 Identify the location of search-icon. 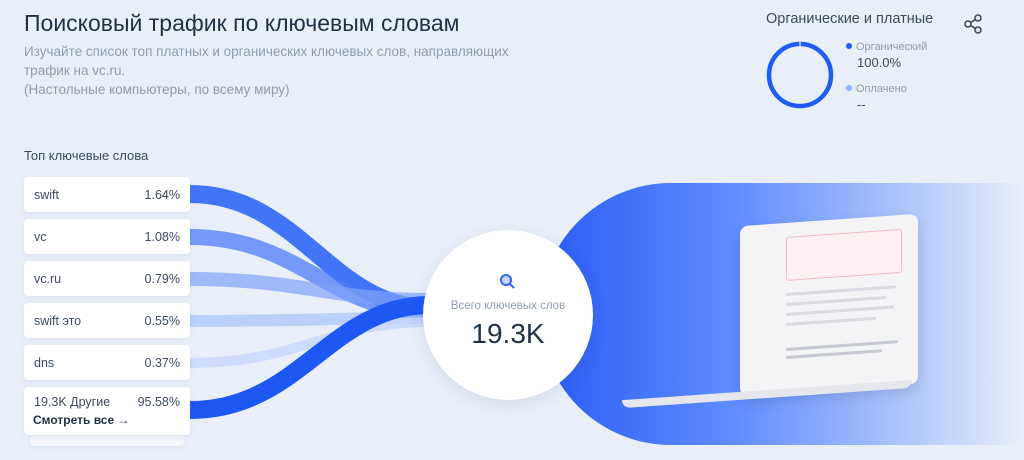
(507, 281).